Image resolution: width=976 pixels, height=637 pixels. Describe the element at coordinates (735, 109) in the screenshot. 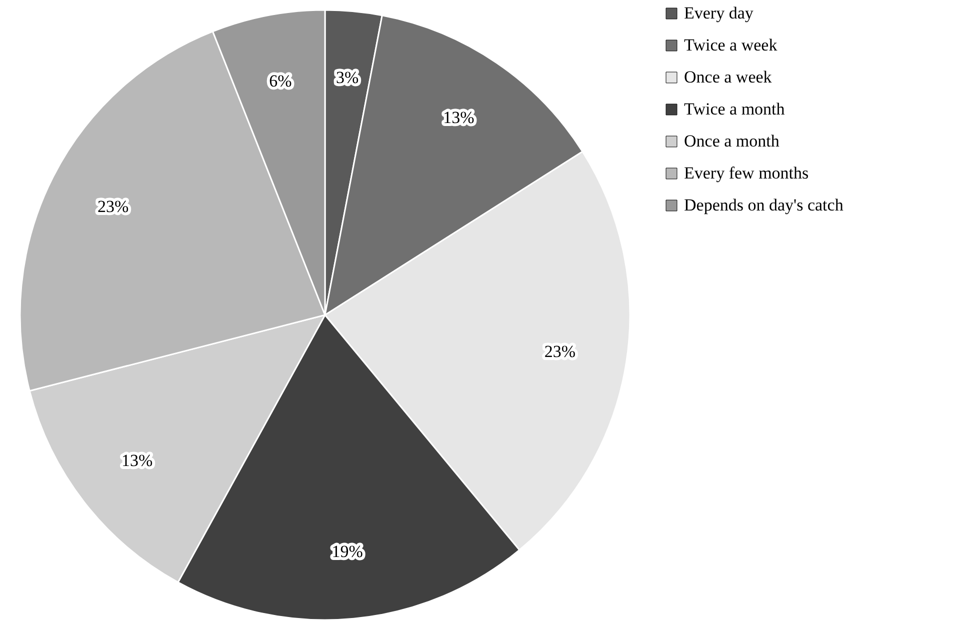

I see `legend-label: Twice a month` at that location.